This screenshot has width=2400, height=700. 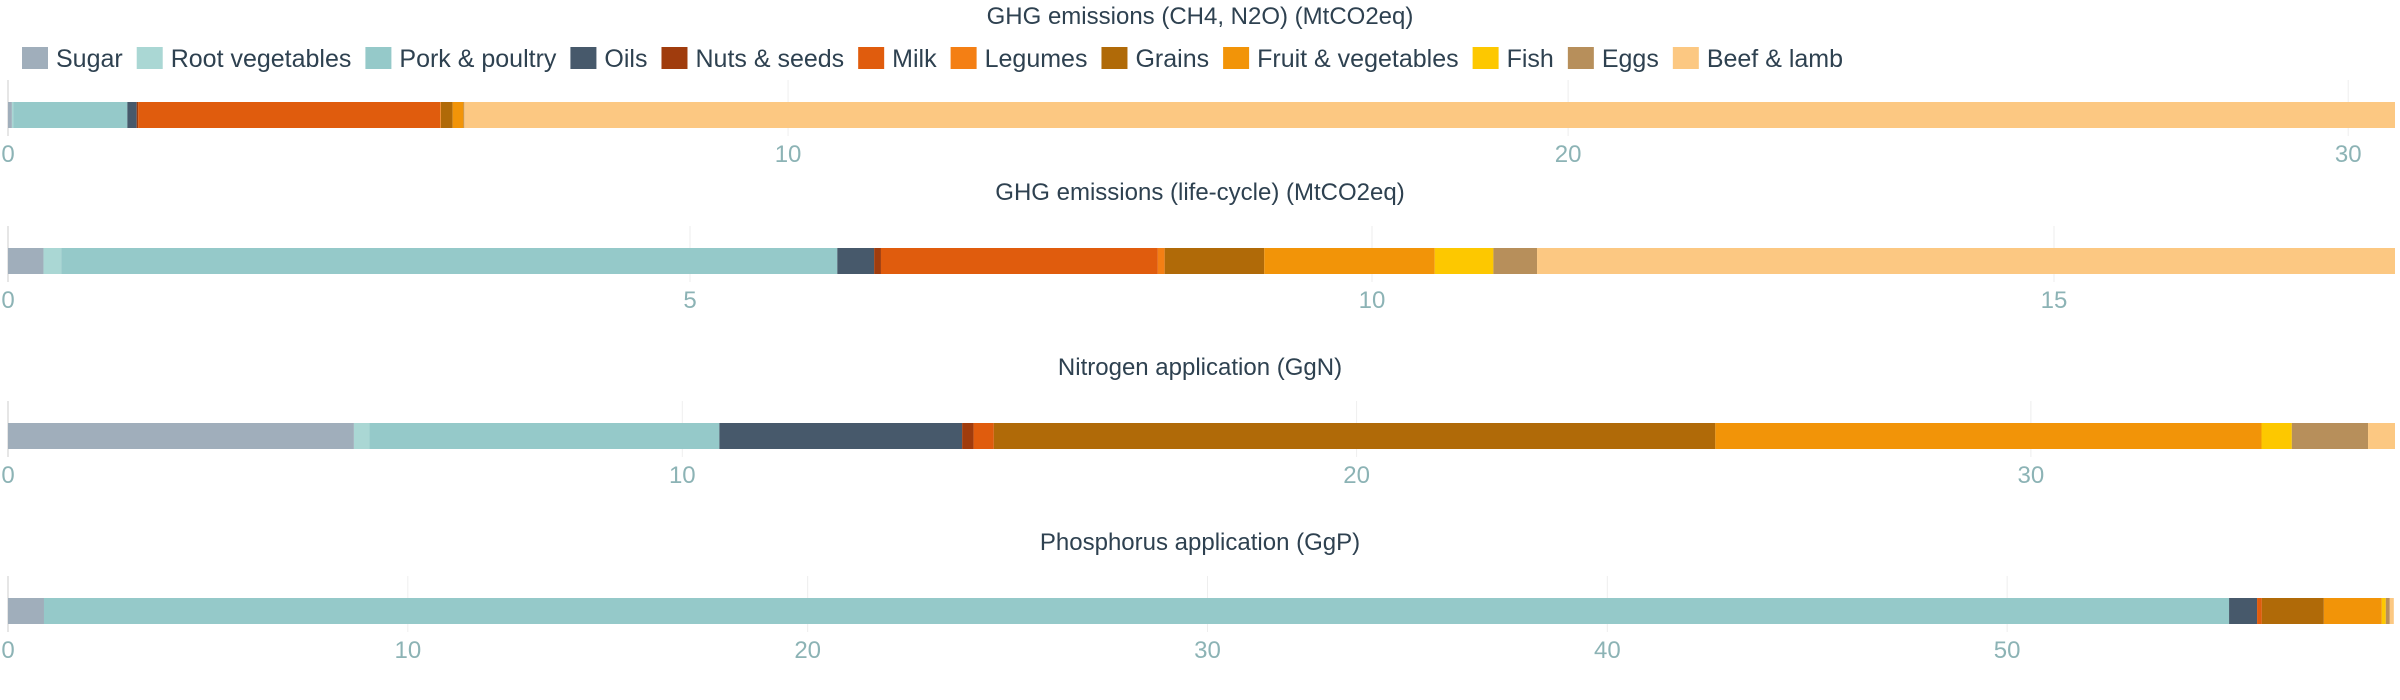 I want to click on legend-swatch-eggs, so click(x=1580, y=58).